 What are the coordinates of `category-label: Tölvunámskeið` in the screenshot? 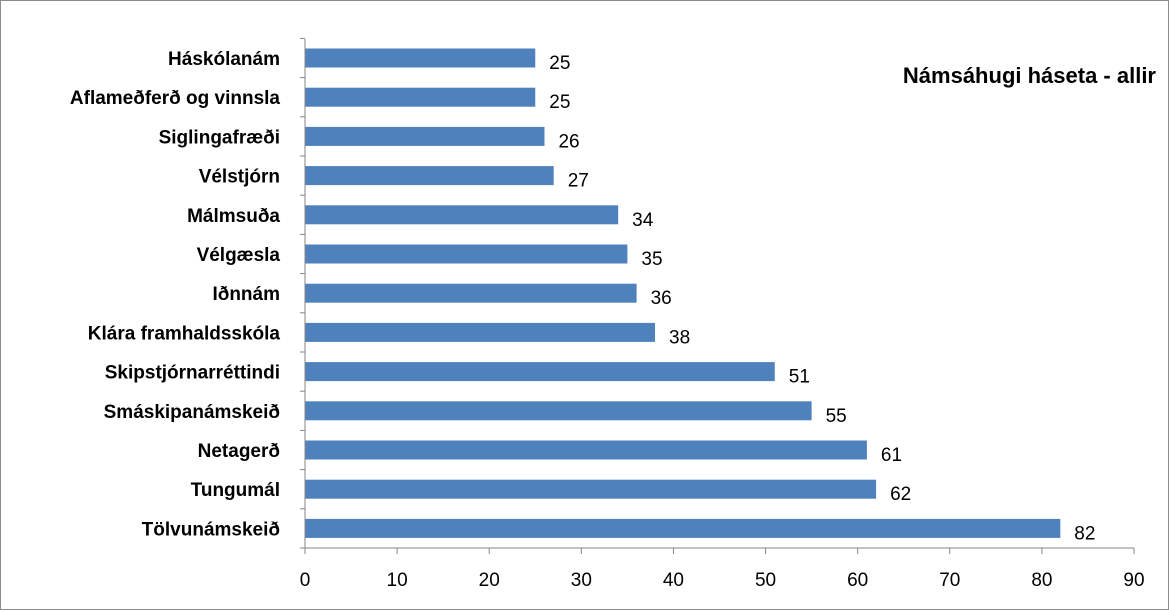 It's located at (211, 529).